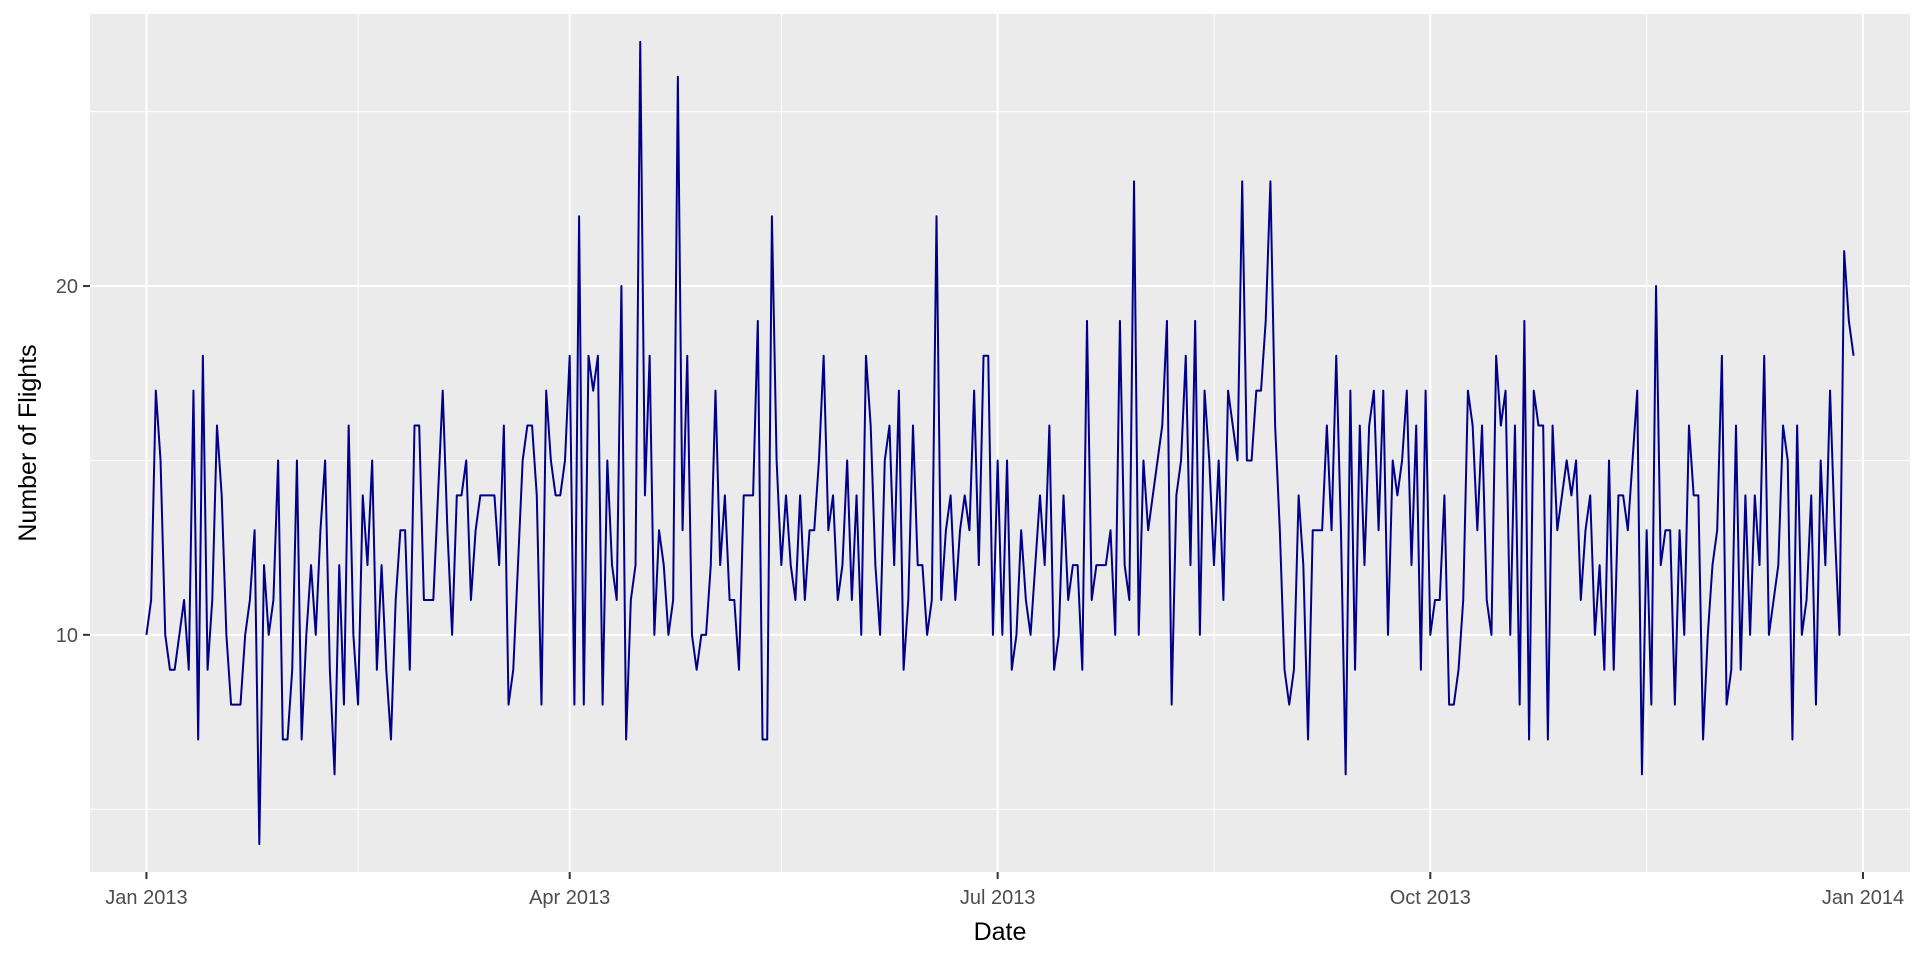 The image size is (1920, 960). What do you see at coordinates (67, 636) in the screenshot?
I see `y-tick-label: 10` at bounding box center [67, 636].